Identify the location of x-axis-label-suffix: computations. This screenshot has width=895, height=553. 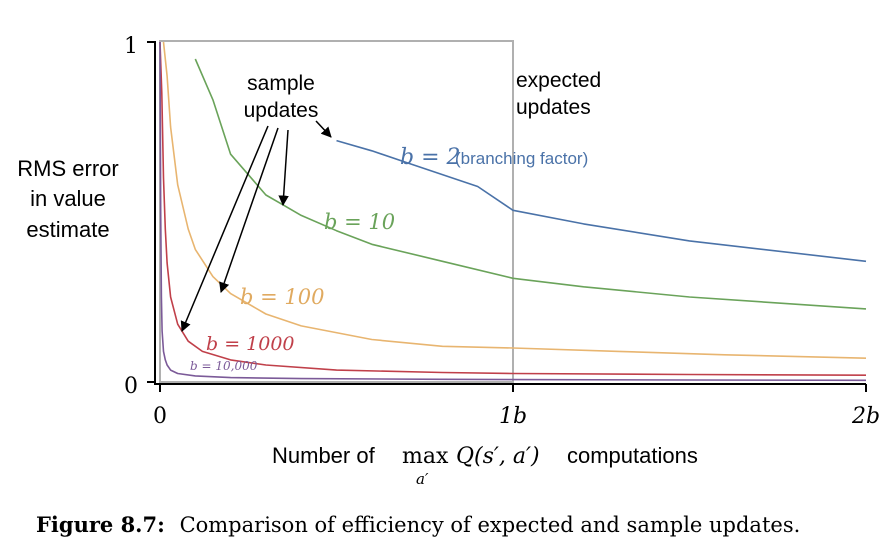
(632, 455).